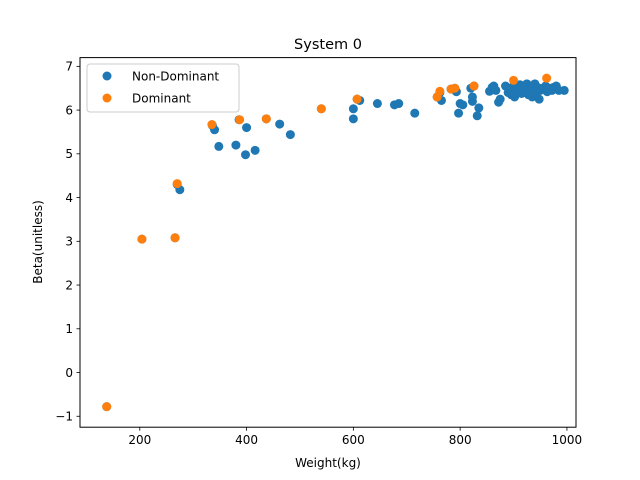 The height and width of the screenshot is (480, 640). I want to click on y-tick-label: −1, so click(64, 417).